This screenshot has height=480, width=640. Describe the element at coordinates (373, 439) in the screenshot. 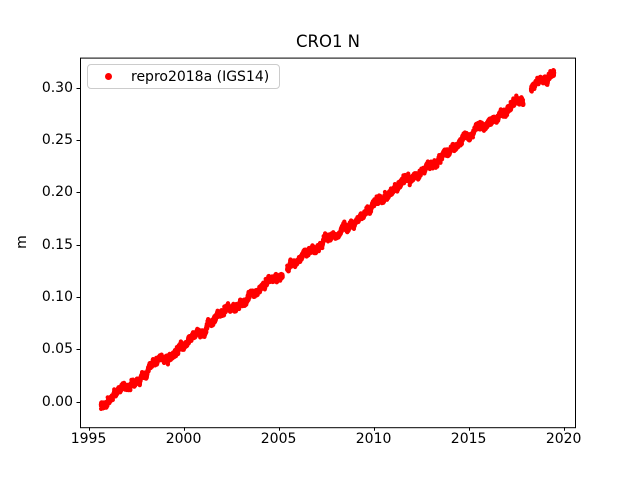

I see `x-tick-label-2010: 2010` at that location.